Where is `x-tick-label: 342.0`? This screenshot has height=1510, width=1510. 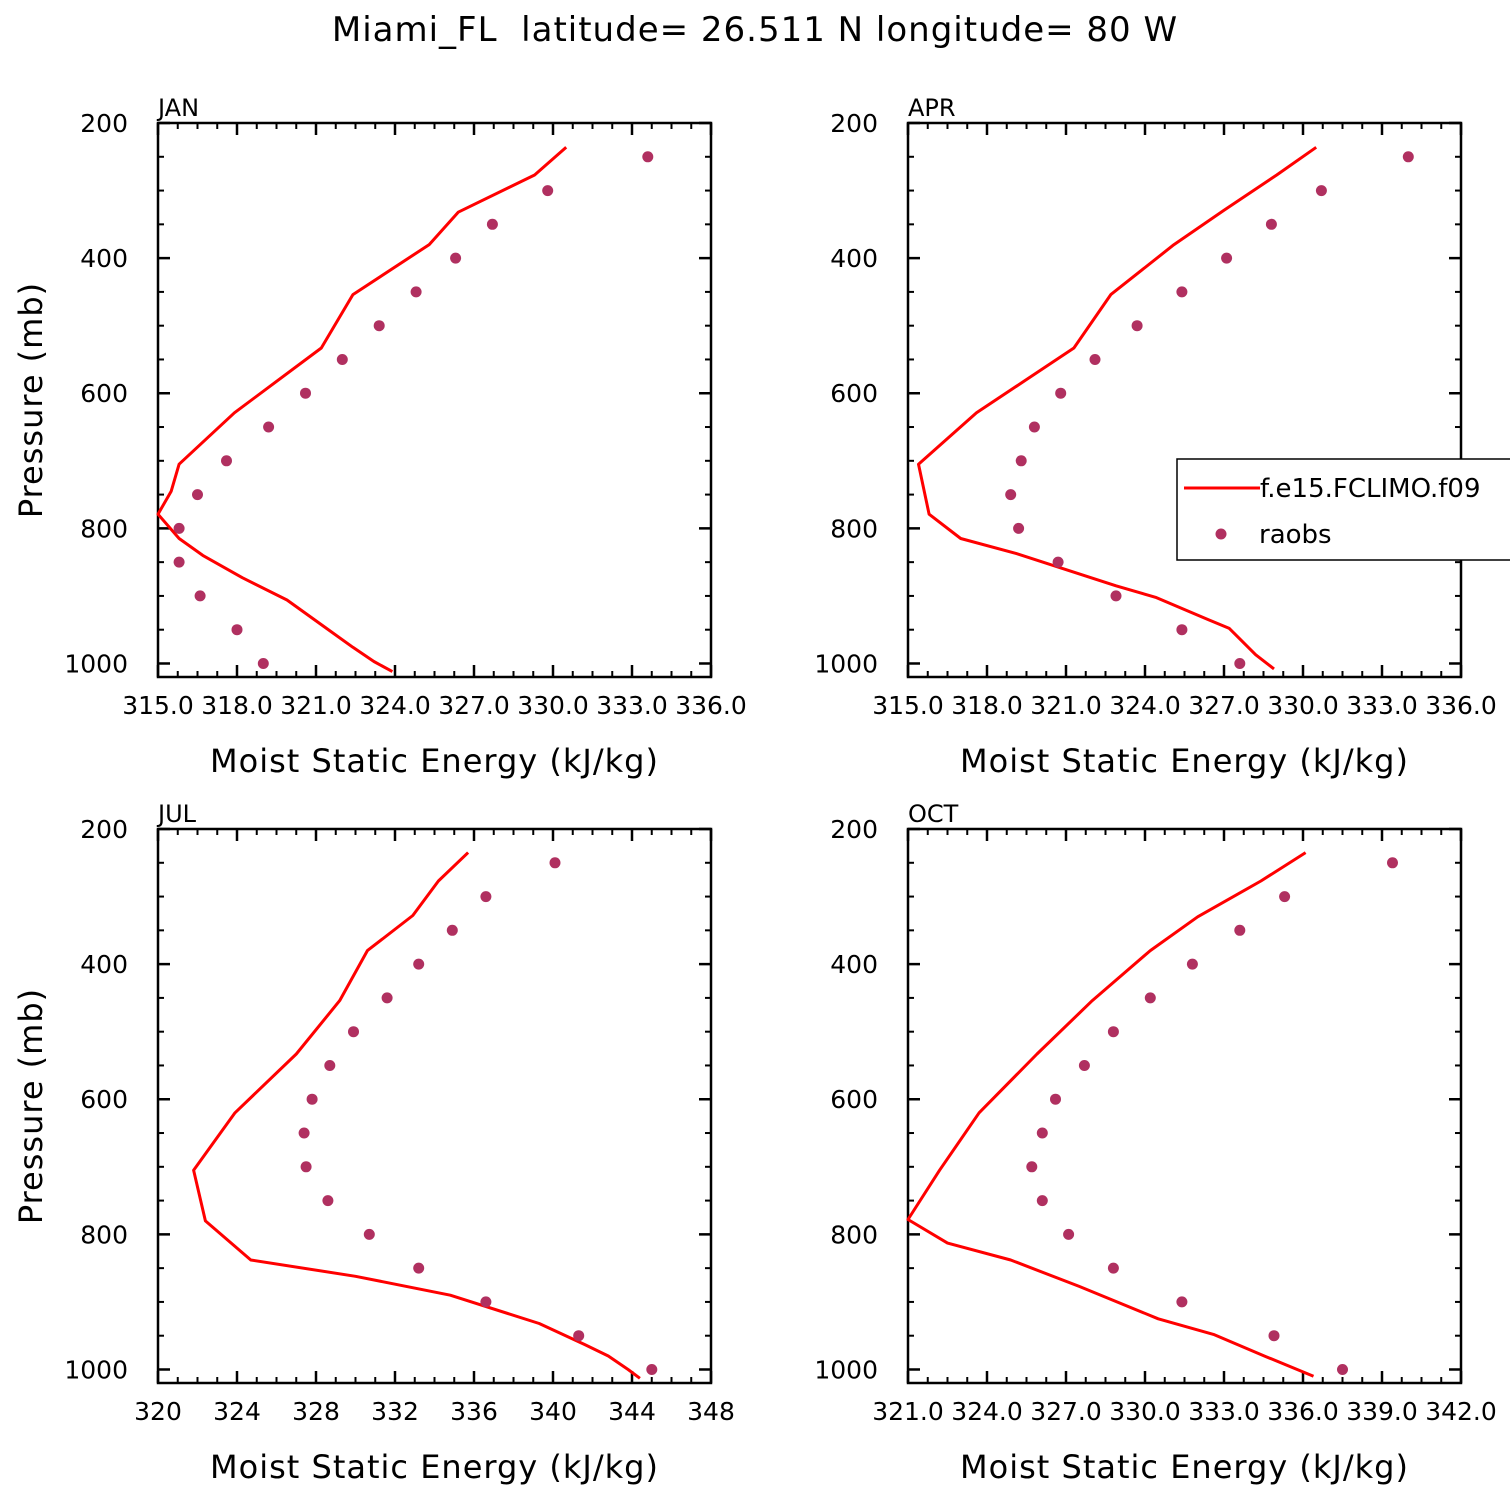
x-tick-label: 342.0 is located at coordinates (1461, 1411).